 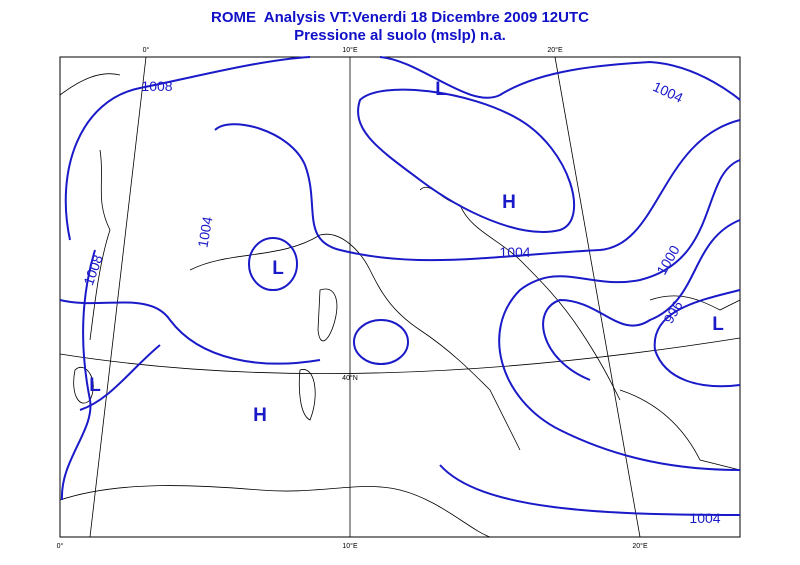 I want to click on grid-label: 40°N, so click(x=350, y=378).